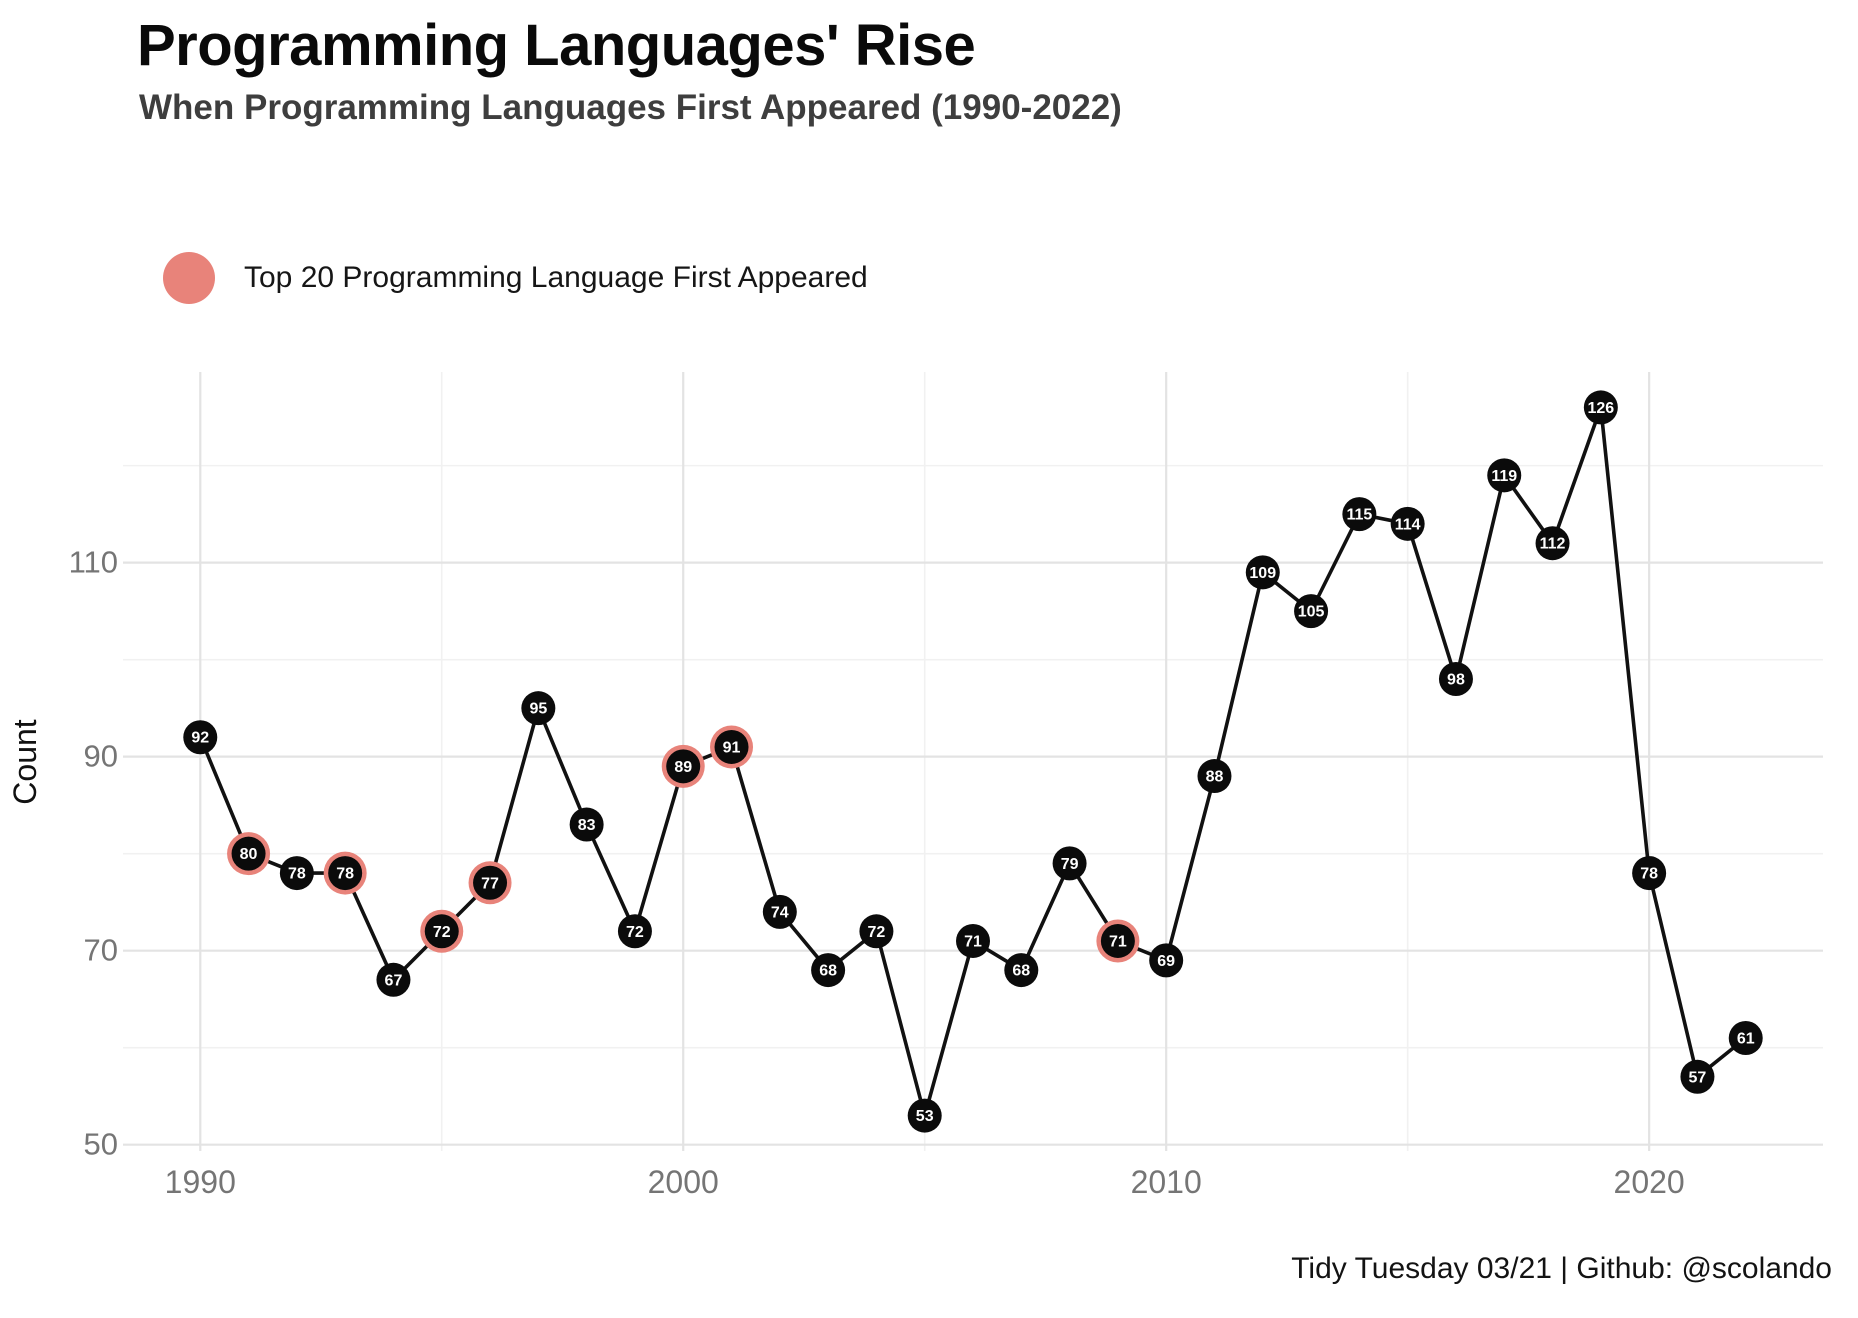 This screenshot has height=1318, width=1858. I want to click on data-point-label-2016: 98, so click(1456, 680).